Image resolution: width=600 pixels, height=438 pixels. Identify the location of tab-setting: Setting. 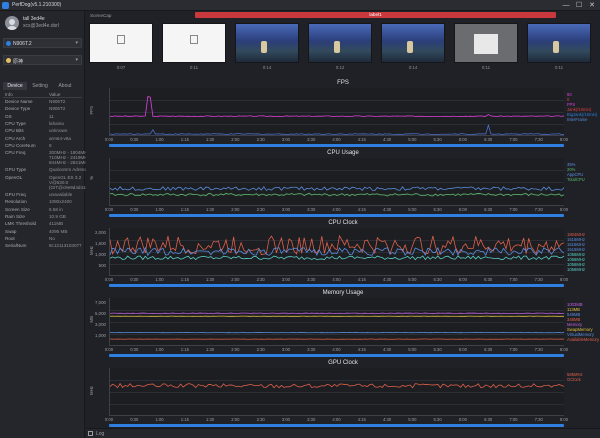
(40, 86).